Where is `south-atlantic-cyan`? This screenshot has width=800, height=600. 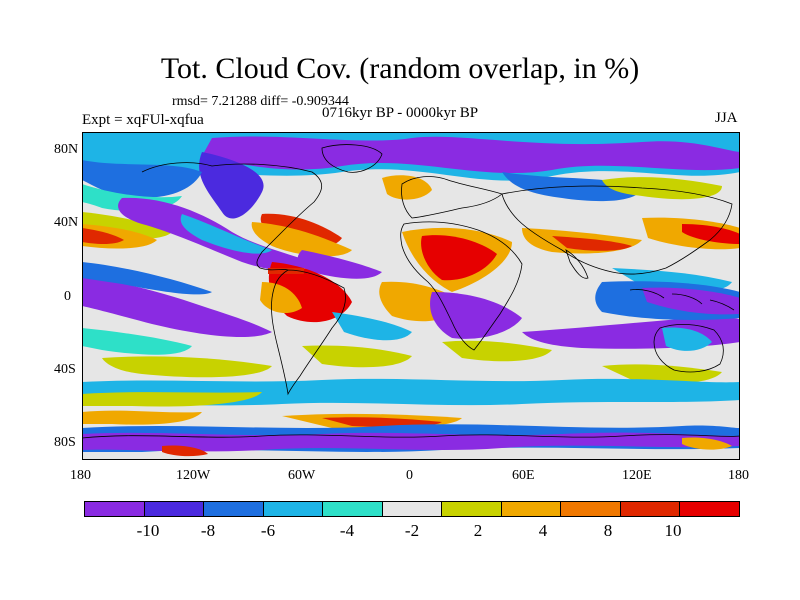 south-atlantic-cyan is located at coordinates (372, 326).